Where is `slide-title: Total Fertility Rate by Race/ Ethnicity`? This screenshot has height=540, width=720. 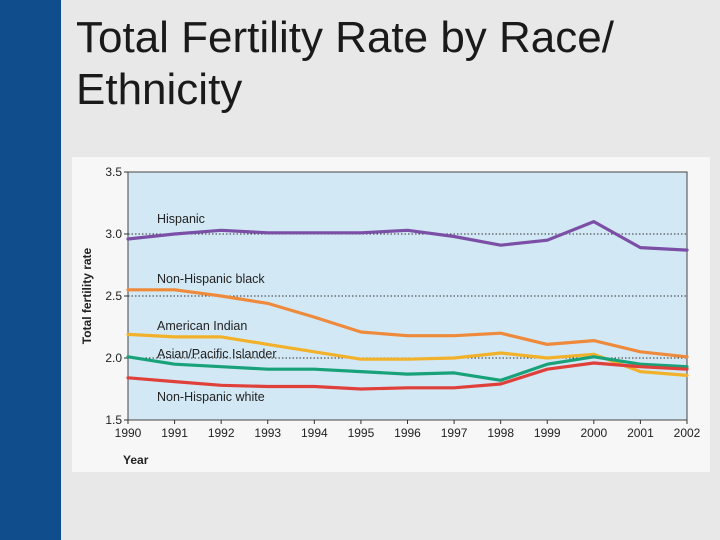
slide-title: Total Fertility Rate by Race/ Ethnicity is located at coordinates (345, 63).